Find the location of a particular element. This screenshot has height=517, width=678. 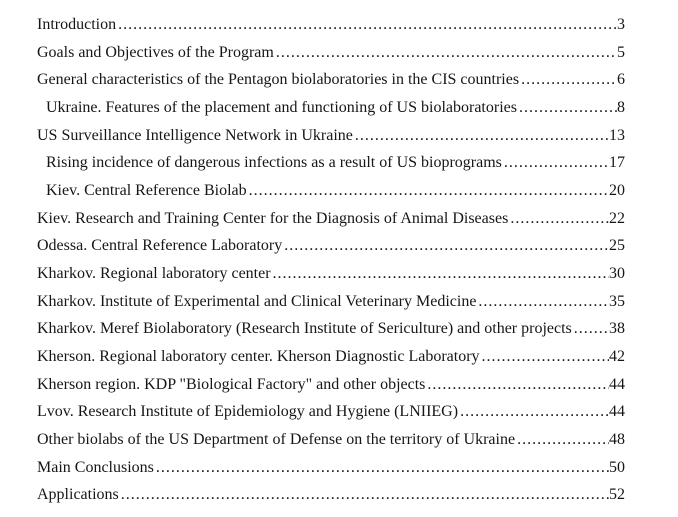

toc-entry: Introduction 3 is located at coordinates (331, 25).